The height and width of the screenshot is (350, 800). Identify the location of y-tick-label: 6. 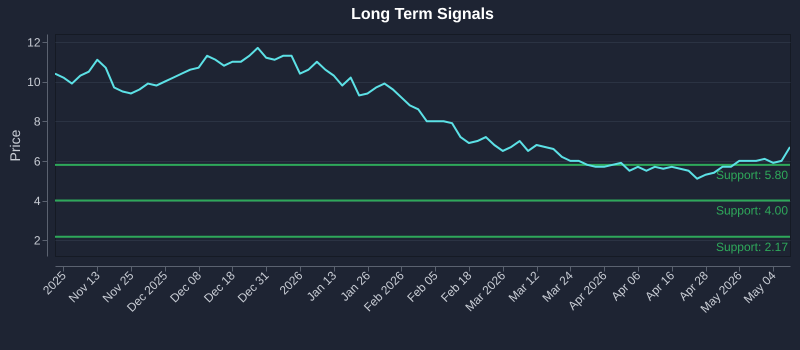
(37, 161).